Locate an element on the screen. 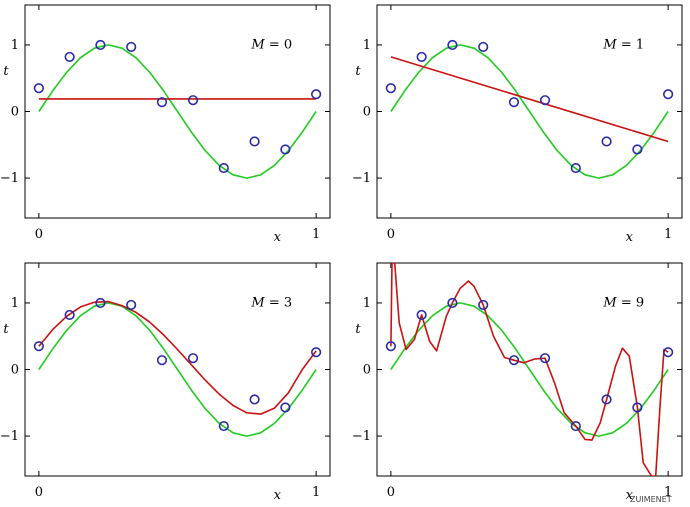 The width and height of the screenshot is (690, 507). model-order-label: M = 0 is located at coordinates (271, 44).